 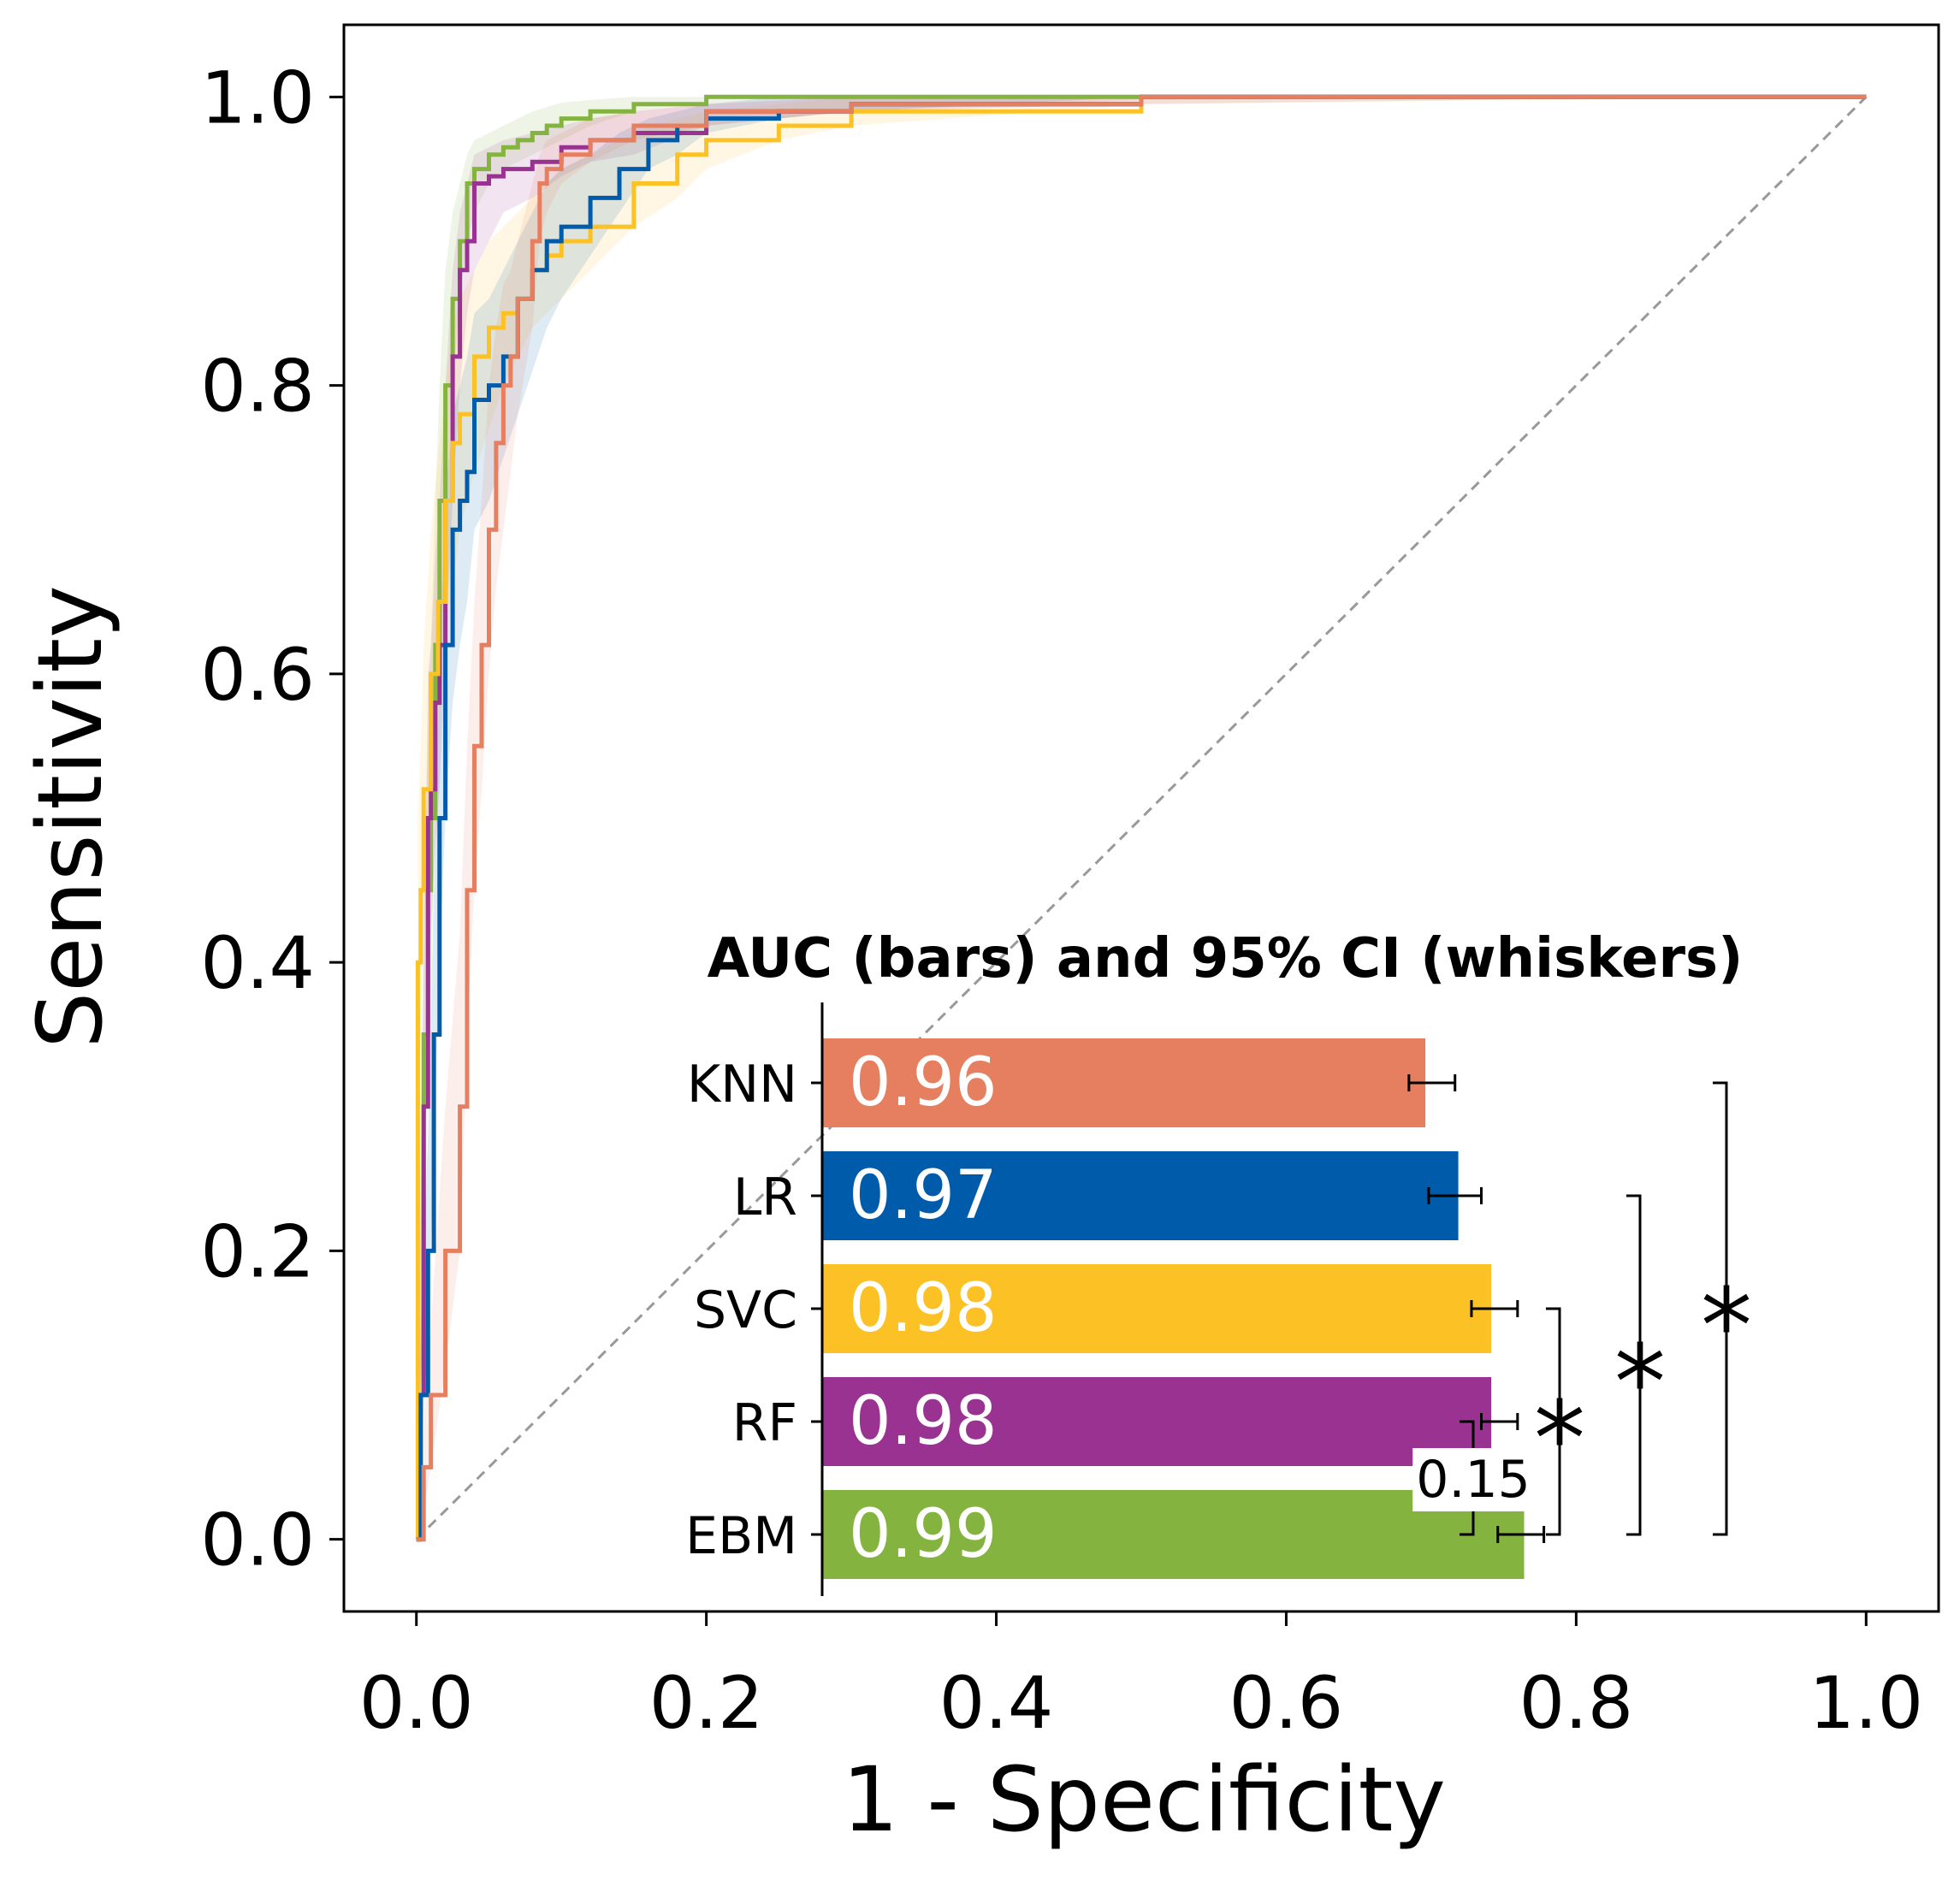 I want to click on sig-bracket-ebm-lr: *, so click(x=1640, y=1365).